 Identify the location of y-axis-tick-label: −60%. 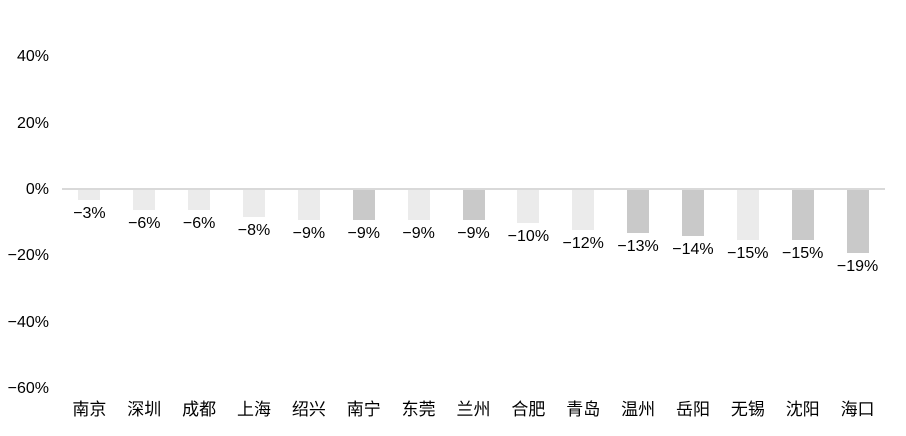
(28, 389).